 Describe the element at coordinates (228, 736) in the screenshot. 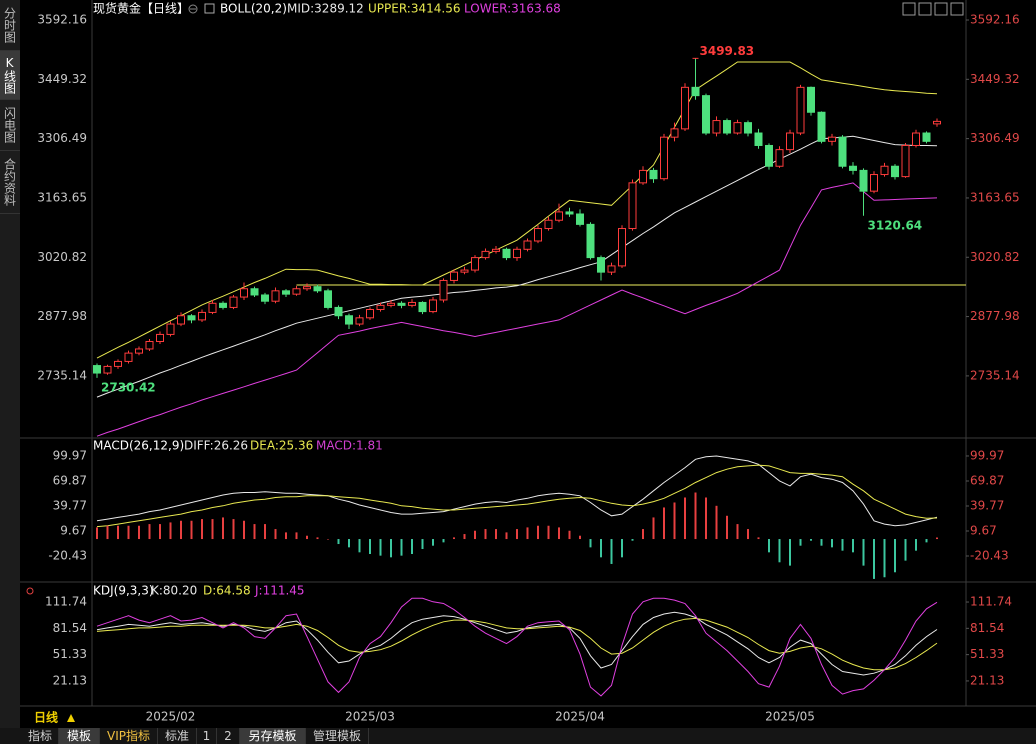

I see `tab: 2` at that location.